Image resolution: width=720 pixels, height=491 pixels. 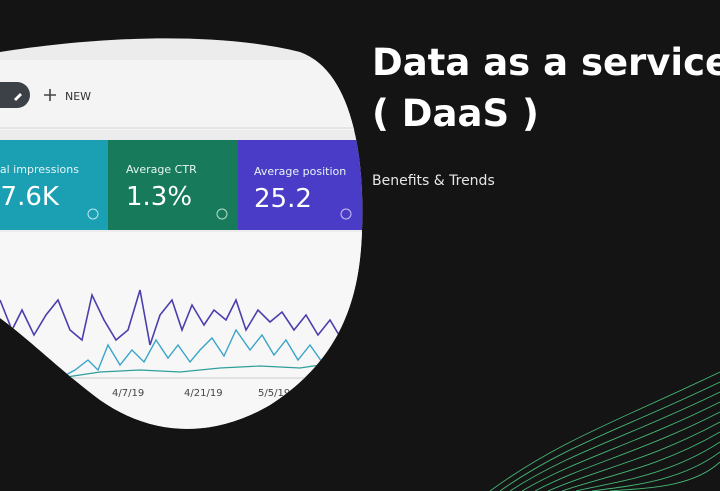 I want to click on subtitle: Benefits & Trends, so click(x=433, y=181).